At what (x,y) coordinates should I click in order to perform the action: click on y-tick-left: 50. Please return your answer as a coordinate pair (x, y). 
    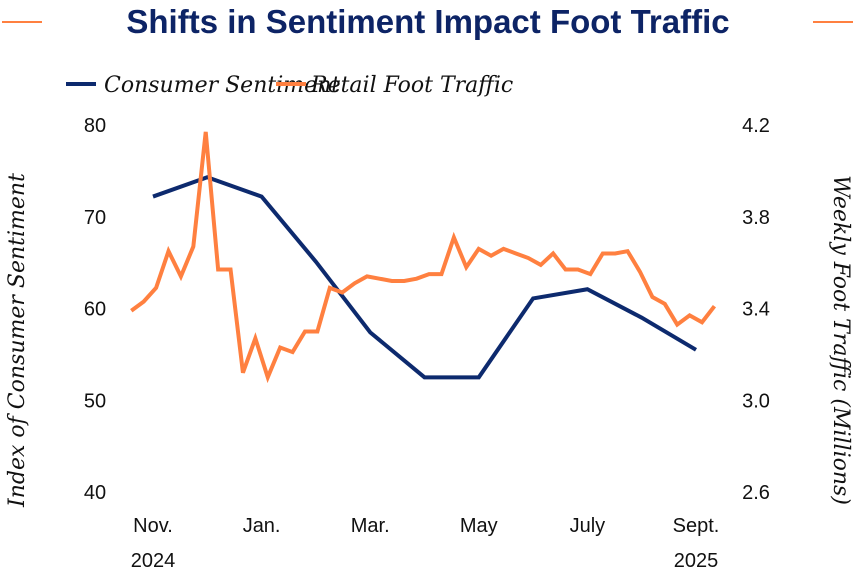
    Looking at the image, I should click on (95, 401).